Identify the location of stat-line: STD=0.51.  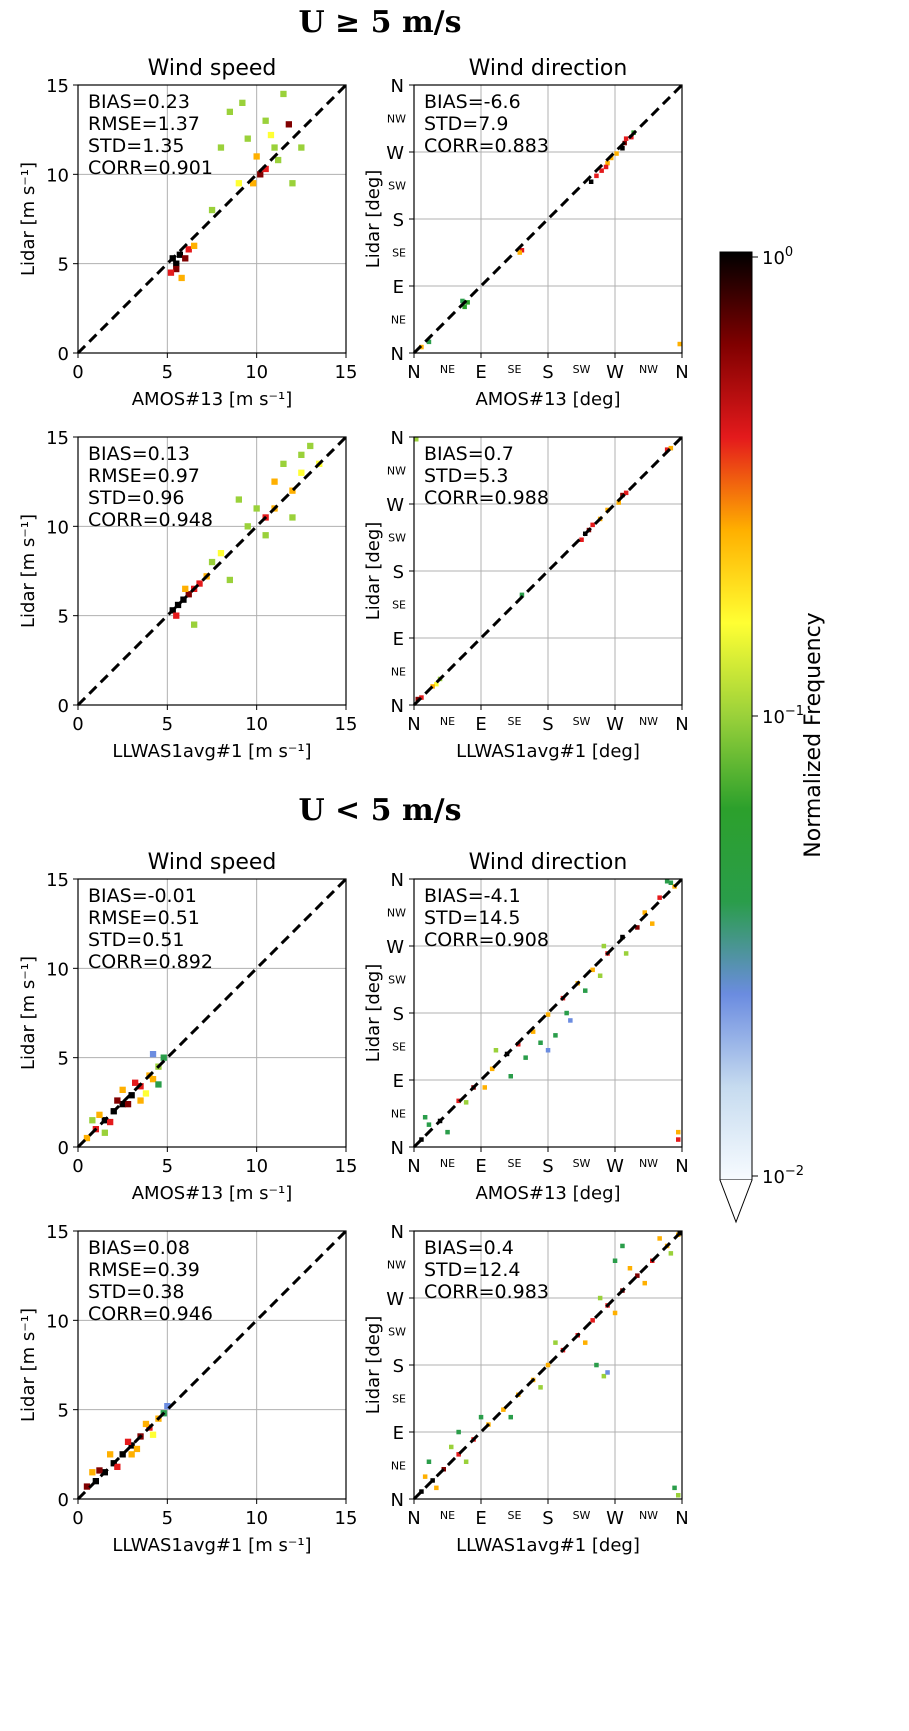
(136, 940).